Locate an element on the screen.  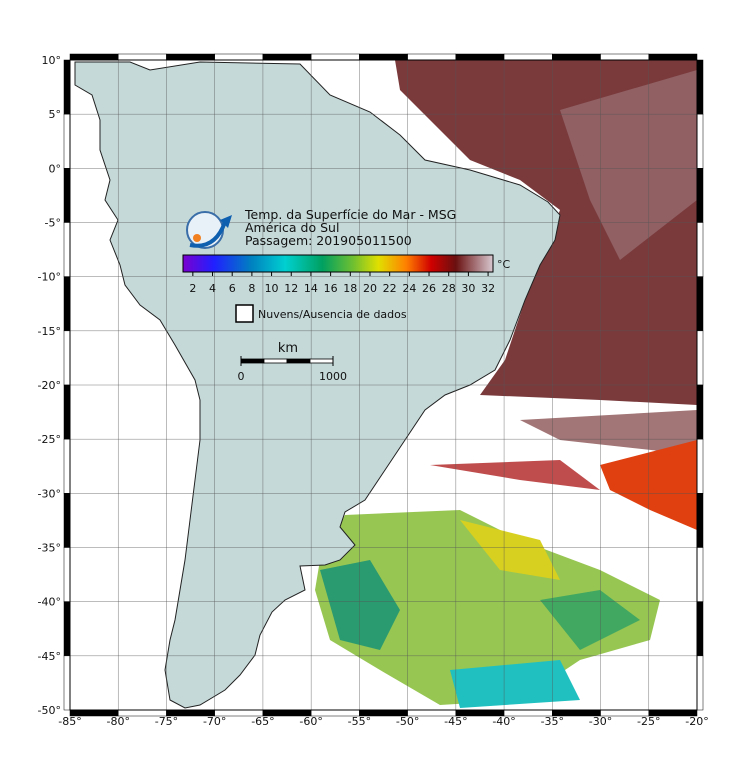
x-tick-label: -35° is located at coordinates (552, 721).